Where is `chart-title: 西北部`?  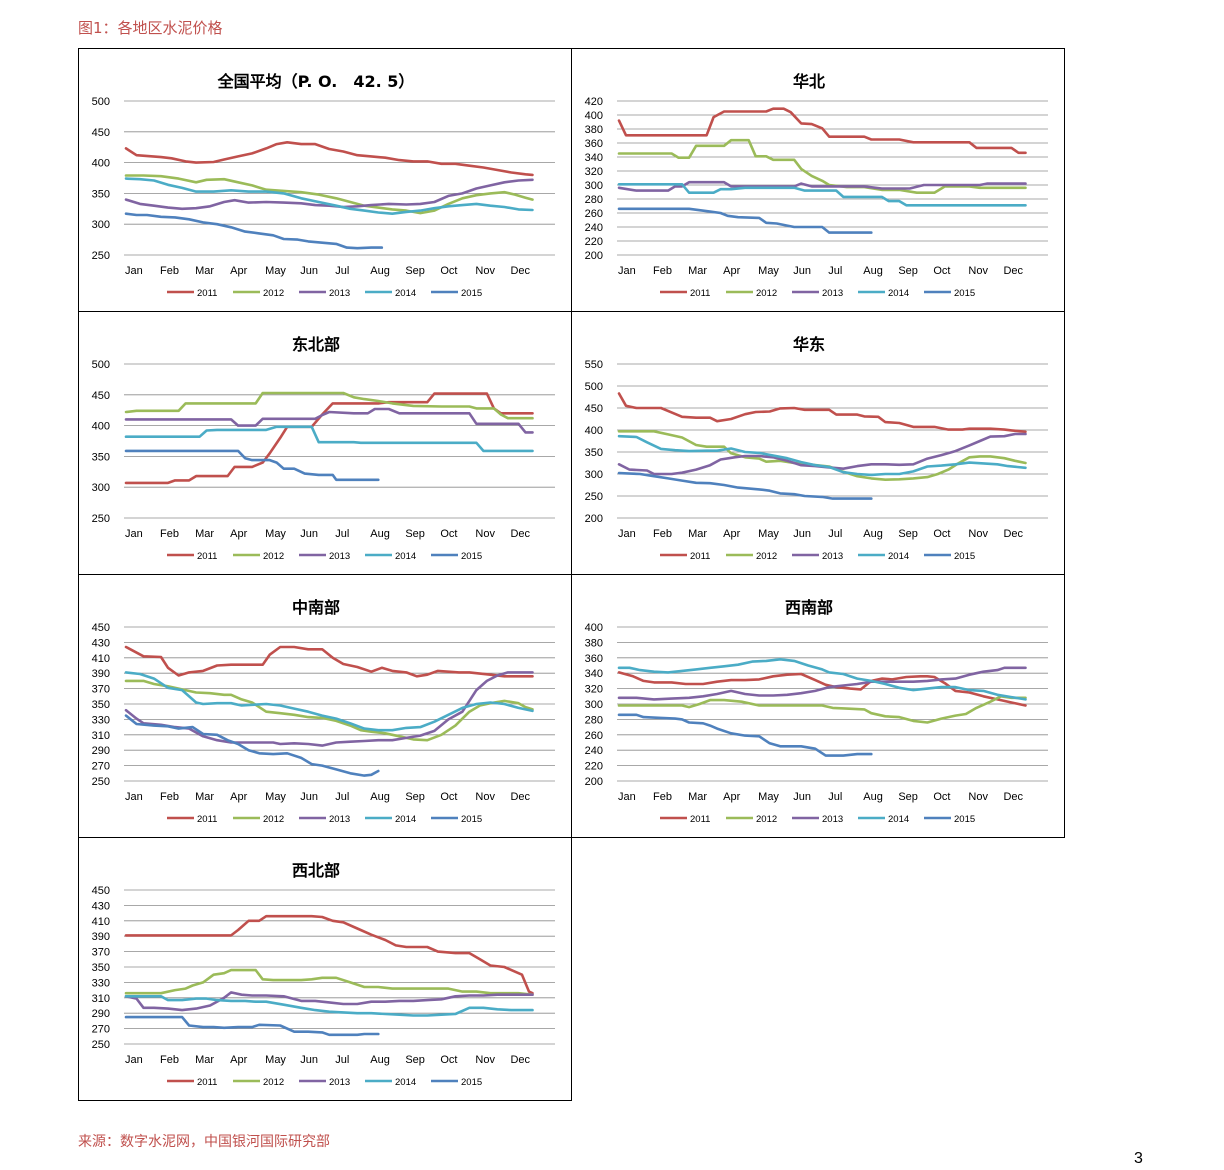
chart-title: 西北部 is located at coordinates (316, 870).